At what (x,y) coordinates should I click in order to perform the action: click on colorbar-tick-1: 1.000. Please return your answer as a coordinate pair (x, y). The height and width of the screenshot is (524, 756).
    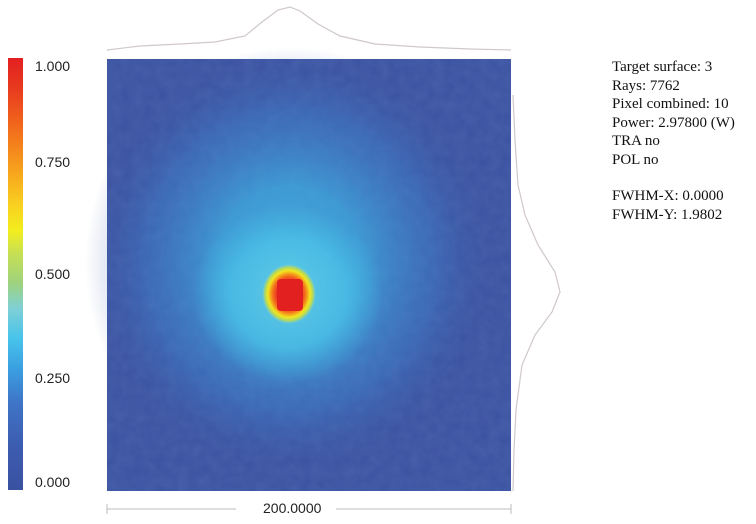
    Looking at the image, I should click on (53, 66).